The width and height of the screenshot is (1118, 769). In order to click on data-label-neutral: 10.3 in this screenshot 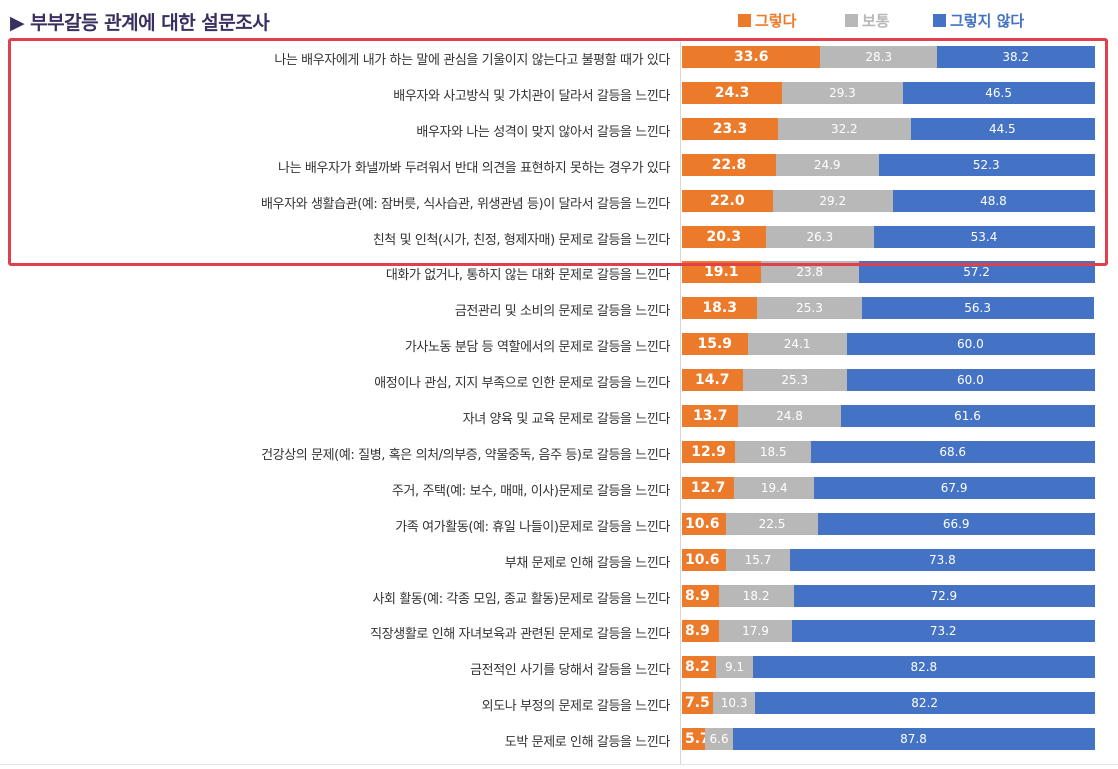, I will do `click(734, 703)`.